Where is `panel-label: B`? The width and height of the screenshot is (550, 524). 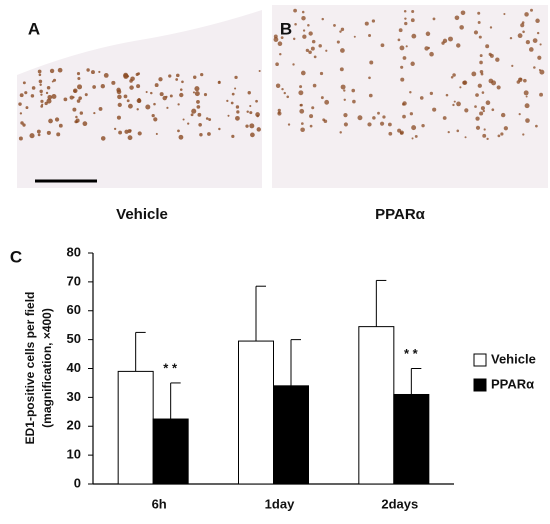 panel-label: B is located at coordinates (286, 28).